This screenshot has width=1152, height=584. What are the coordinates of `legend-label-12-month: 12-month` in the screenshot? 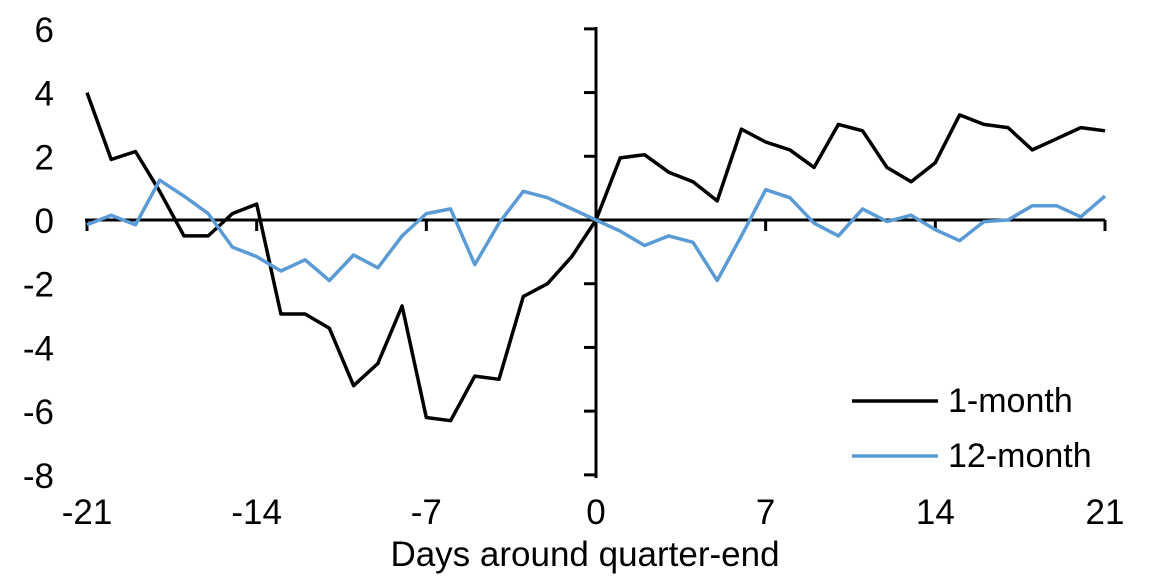 It's located at (1020, 456).